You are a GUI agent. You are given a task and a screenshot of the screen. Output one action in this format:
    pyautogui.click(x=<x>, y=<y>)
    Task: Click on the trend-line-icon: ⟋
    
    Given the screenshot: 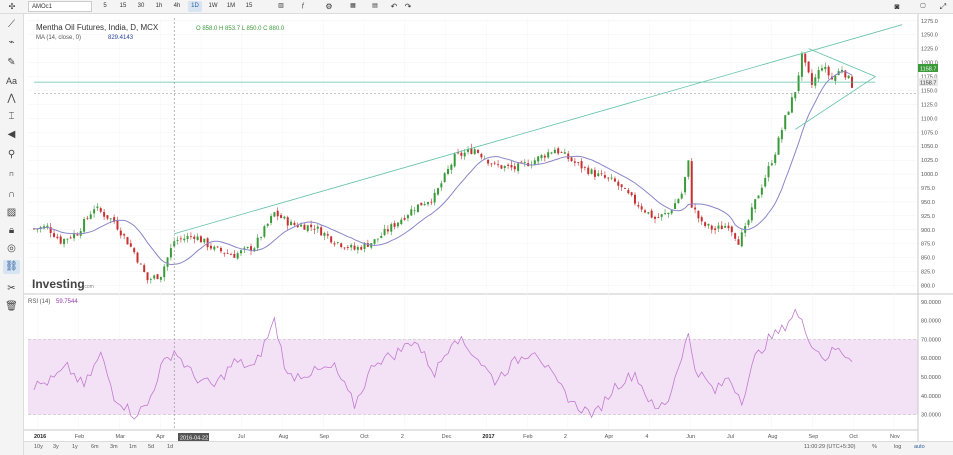 What is the action you would take?
    pyautogui.click(x=11, y=24)
    